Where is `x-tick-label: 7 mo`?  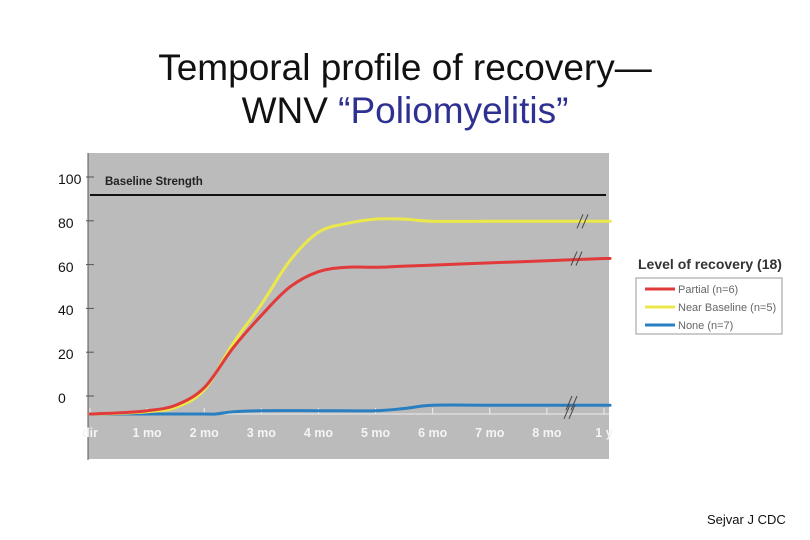
x-tick-label: 7 mo is located at coordinates (490, 433).